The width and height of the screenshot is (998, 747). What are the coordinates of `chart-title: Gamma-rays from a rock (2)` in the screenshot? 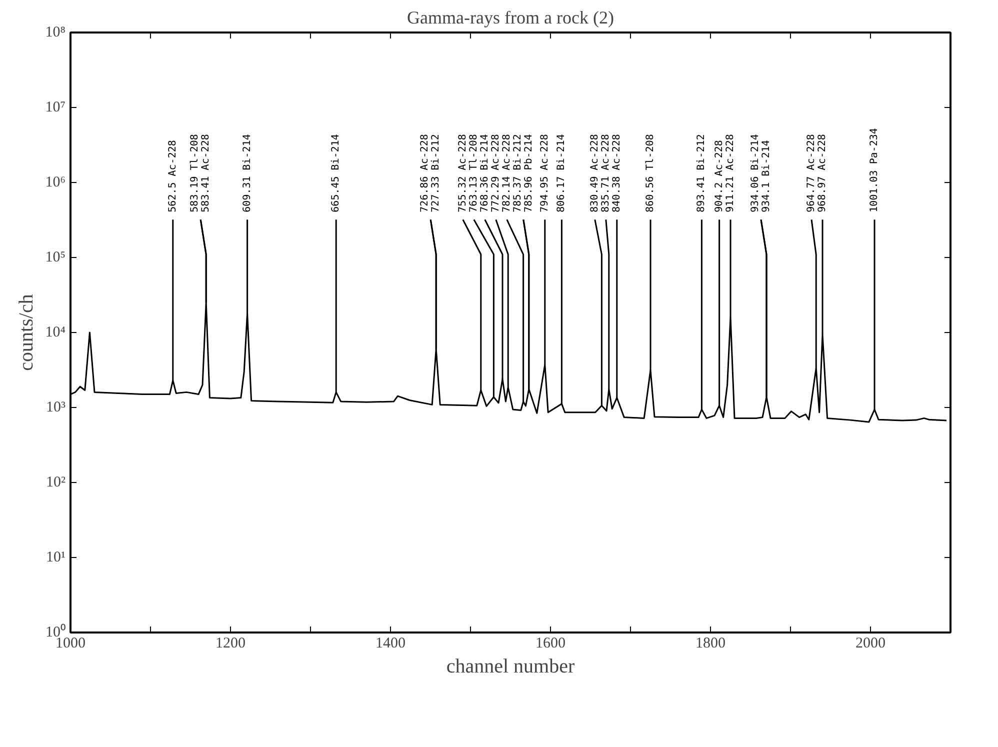 It's located at (510, 18).